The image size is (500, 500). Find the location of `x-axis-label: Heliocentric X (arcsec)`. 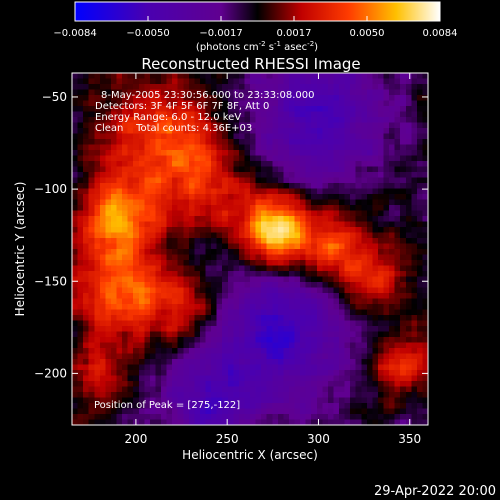

x-axis-label: Heliocentric X (arcsec) is located at coordinates (250, 455).